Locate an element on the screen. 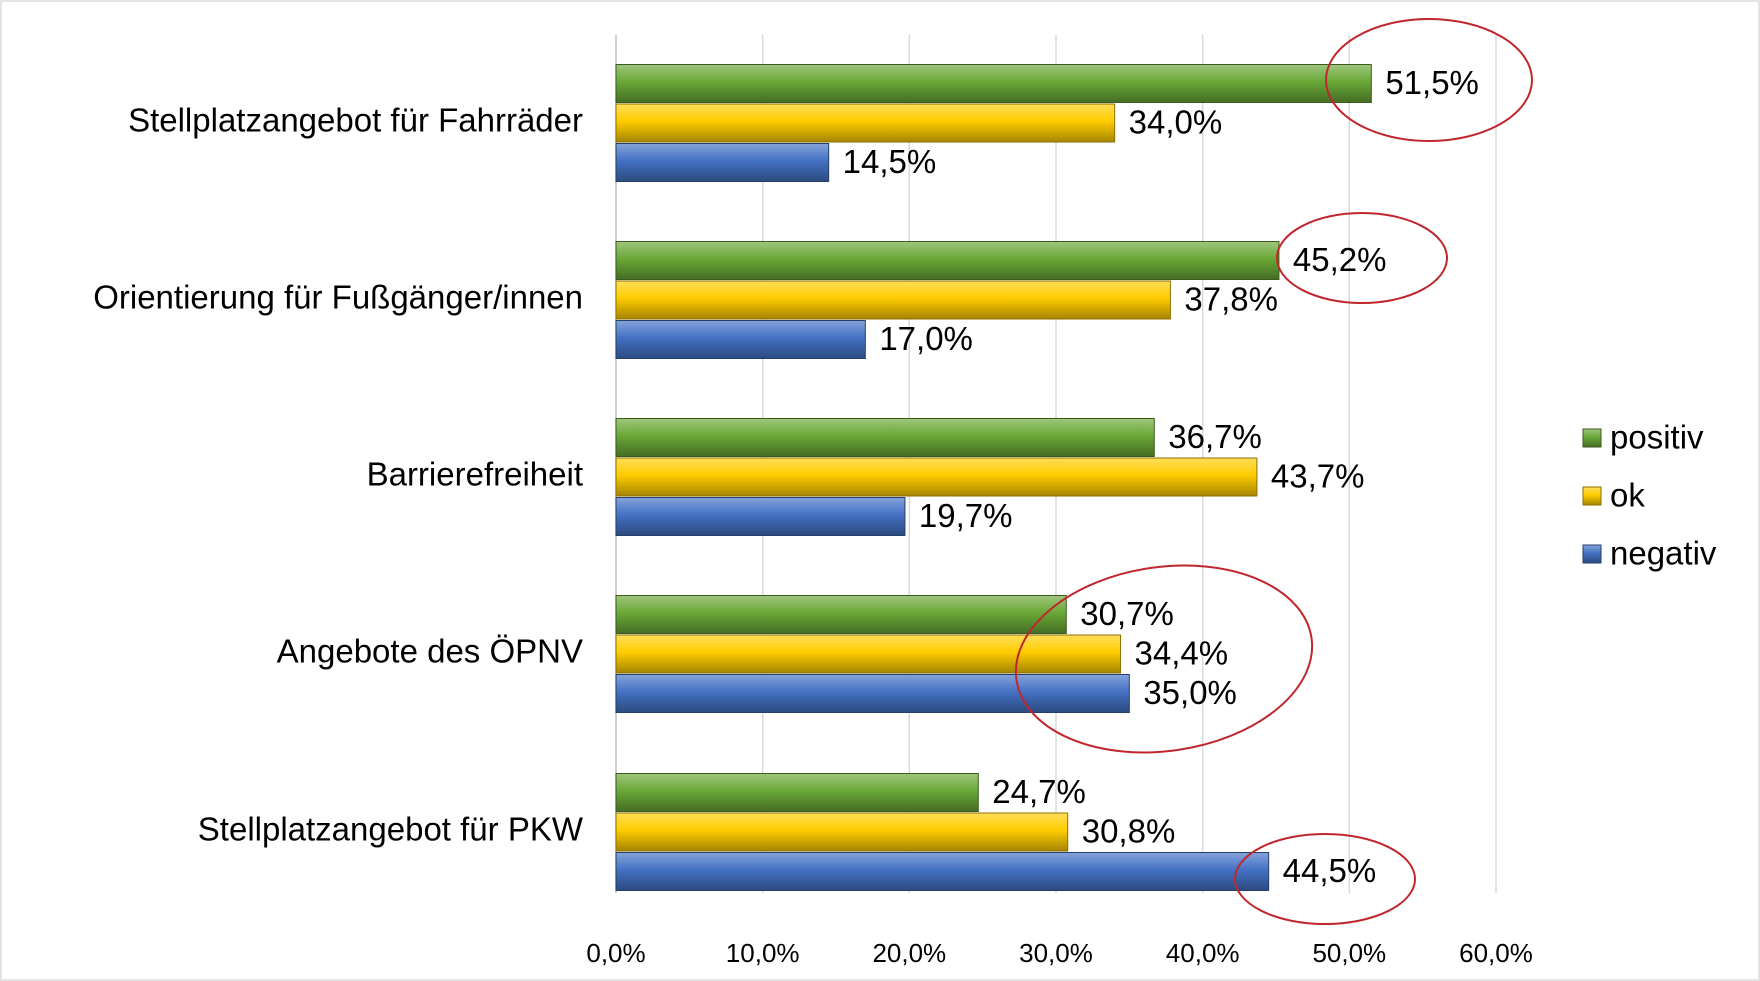  value-label: 44,5% is located at coordinates (1330, 870).